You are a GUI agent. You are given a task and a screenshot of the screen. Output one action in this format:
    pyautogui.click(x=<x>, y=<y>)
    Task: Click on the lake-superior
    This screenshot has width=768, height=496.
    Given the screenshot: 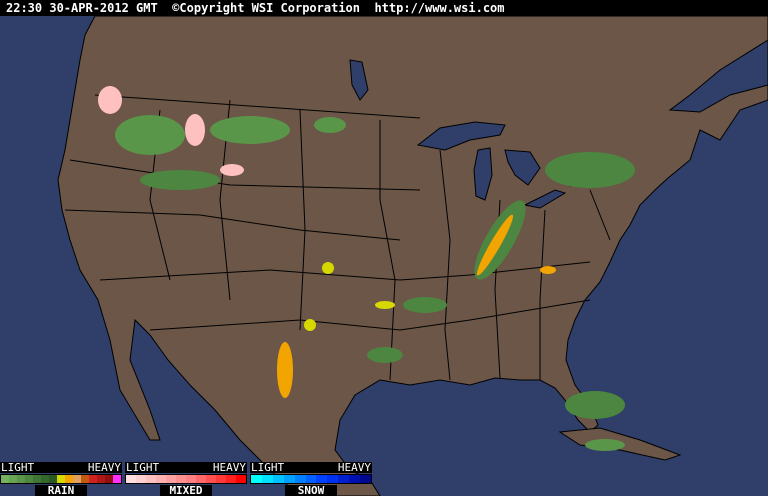 What is the action you would take?
    pyautogui.click(x=461, y=136)
    